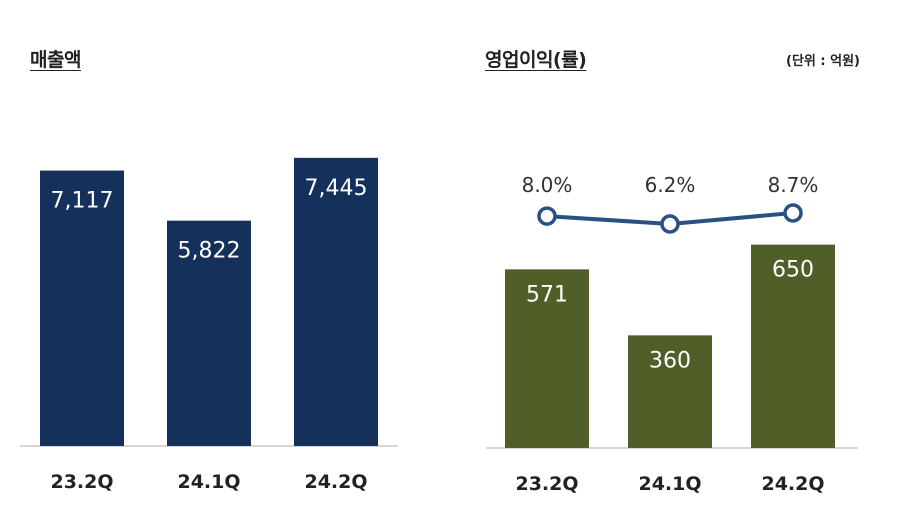 The image size is (900, 526). Describe the element at coordinates (670, 391) in the screenshot. I see `op-profit-bar-24.1Q` at that location.